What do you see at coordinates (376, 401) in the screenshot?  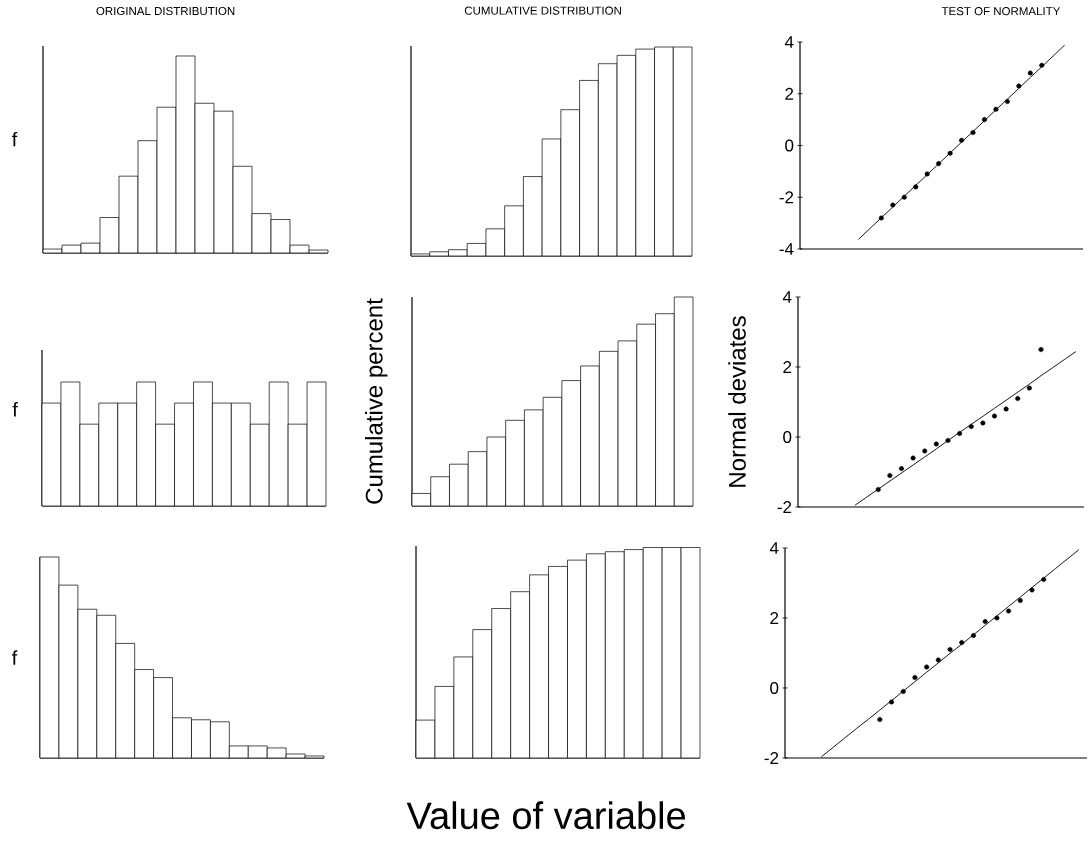 I see `y-axis-title: Cumulative percent` at bounding box center [376, 401].